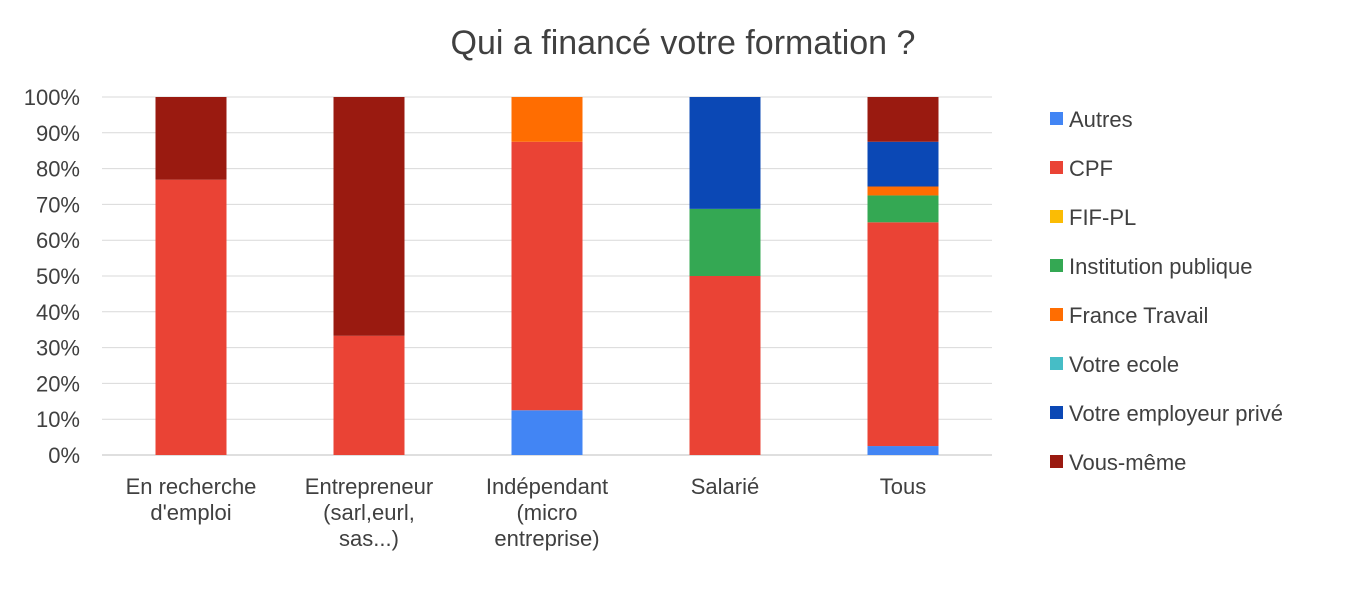  What do you see at coordinates (58, 383) in the screenshot?
I see `y-tick-label: 20%` at bounding box center [58, 383].